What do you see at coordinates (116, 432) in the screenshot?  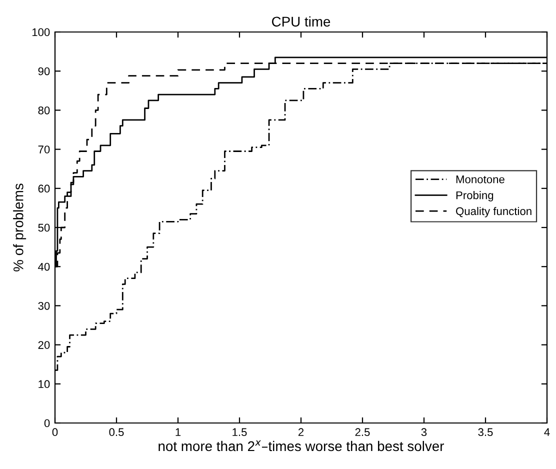 I see `x-tick-label: 0.5` at bounding box center [116, 432].